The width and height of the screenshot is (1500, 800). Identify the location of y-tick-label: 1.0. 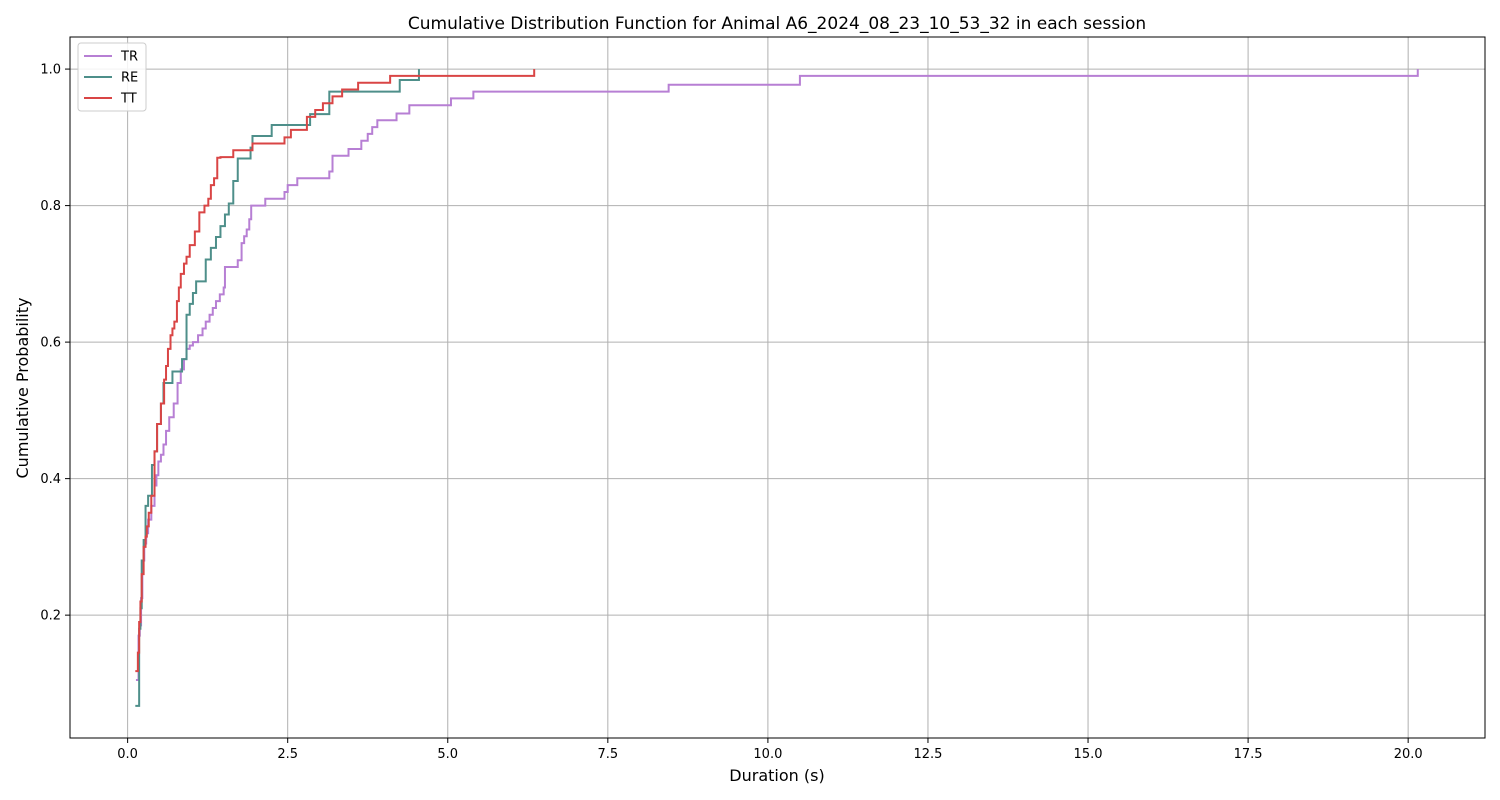
(50, 70).